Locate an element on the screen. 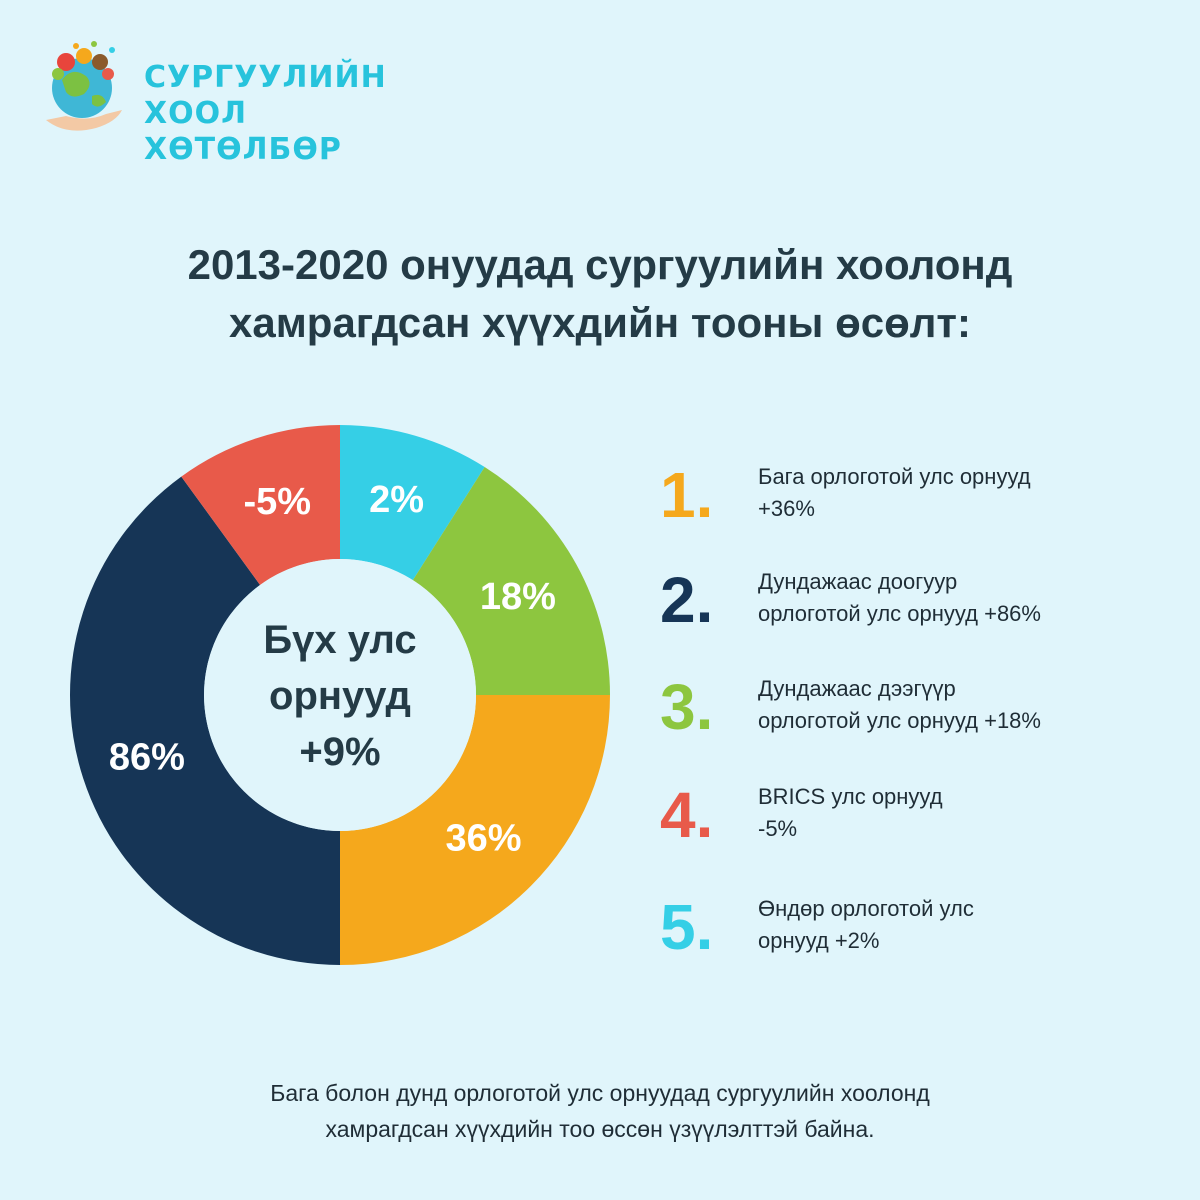  legend-line: орнууд +2% is located at coordinates (819, 940).